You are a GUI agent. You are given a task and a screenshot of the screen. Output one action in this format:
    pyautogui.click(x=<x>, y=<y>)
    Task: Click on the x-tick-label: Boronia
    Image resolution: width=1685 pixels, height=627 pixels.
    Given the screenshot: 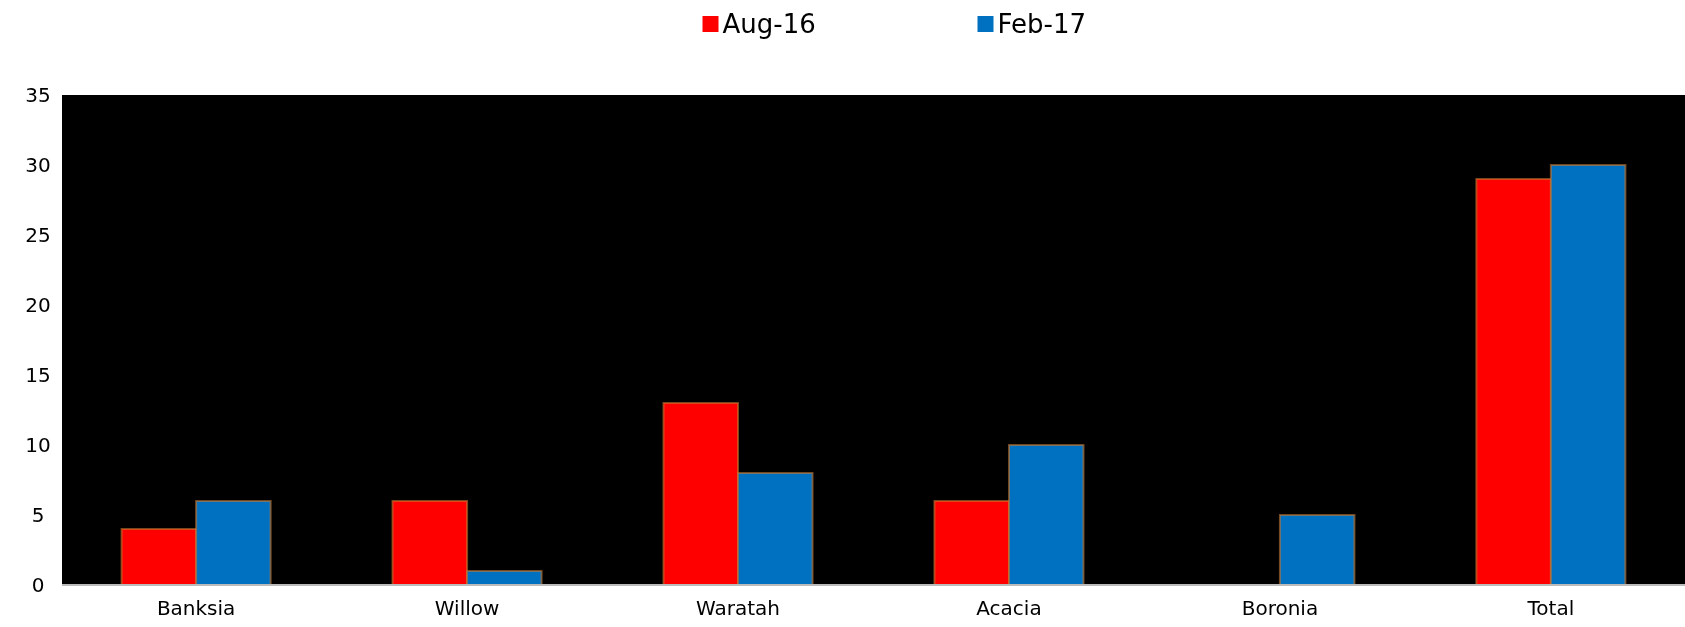 What is the action you would take?
    pyautogui.click(x=1280, y=608)
    